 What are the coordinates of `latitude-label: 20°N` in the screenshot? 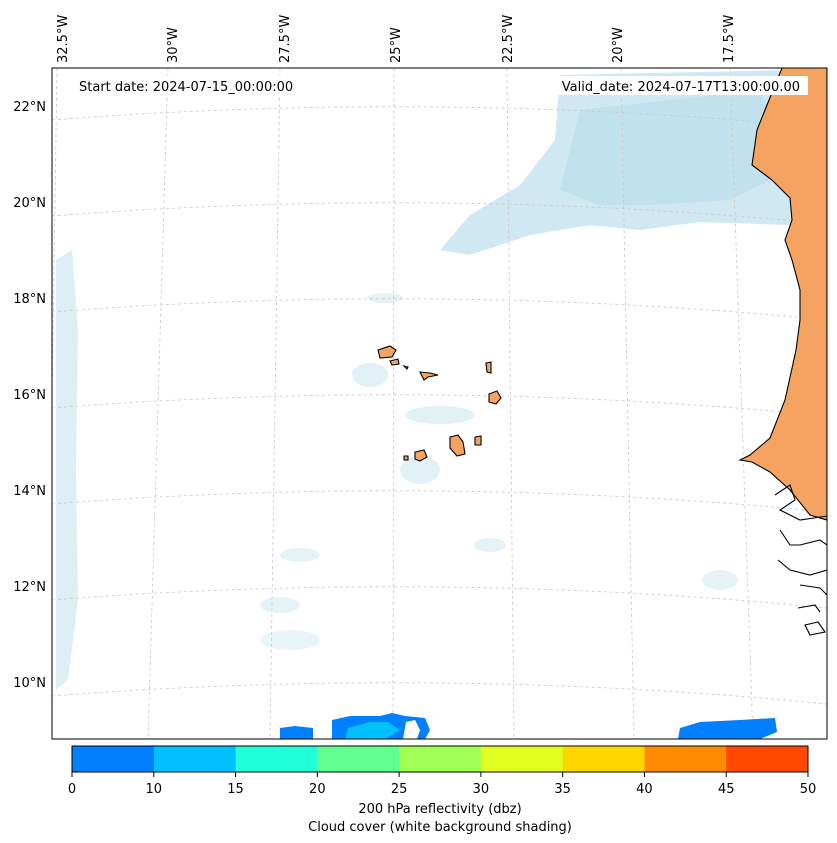 It's located at (29, 203).